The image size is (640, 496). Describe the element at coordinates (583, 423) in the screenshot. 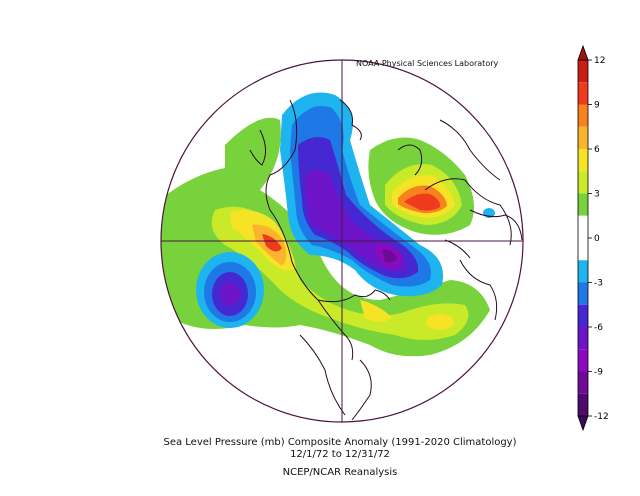

I see `colorbar-min-arrow` at that location.